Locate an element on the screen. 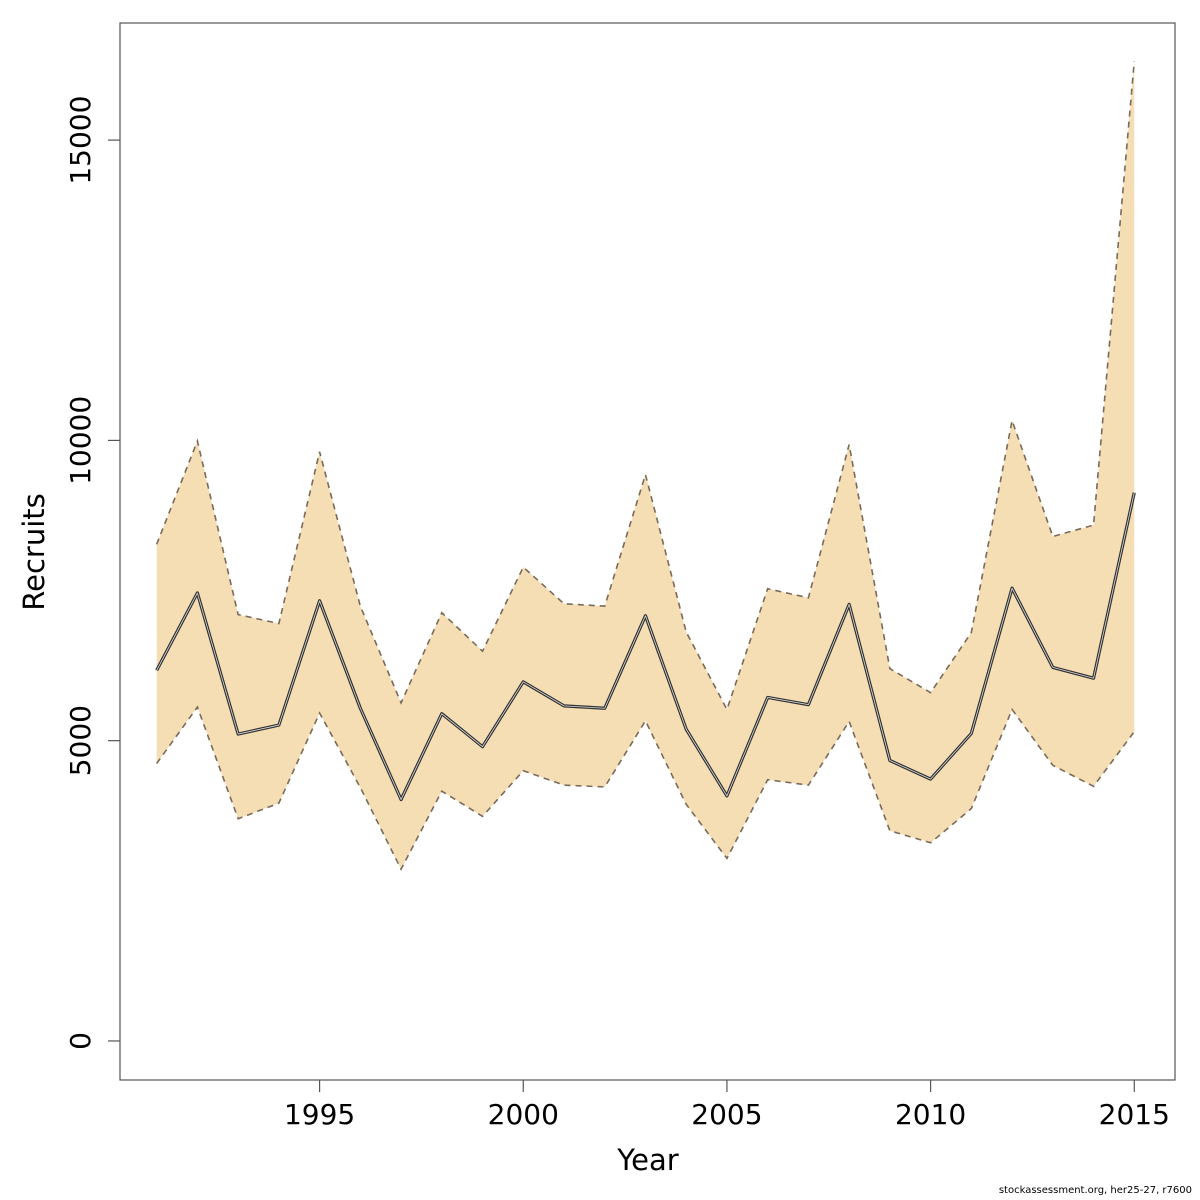  x-tick-label: 1995 is located at coordinates (319, 1114).